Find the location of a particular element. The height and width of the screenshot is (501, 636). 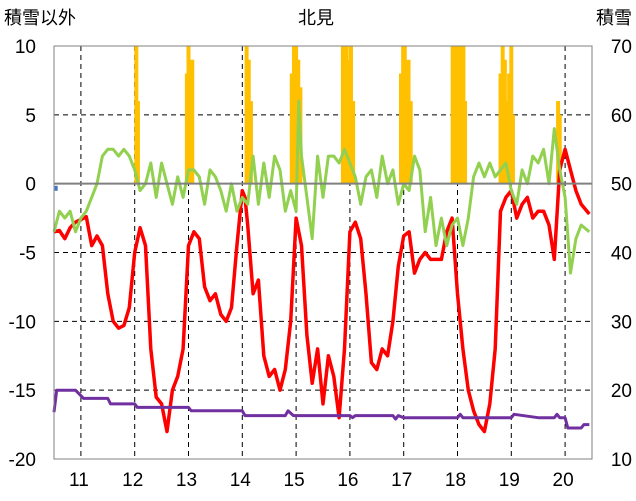

left-tick-label: -15 is located at coordinates (22, 391).